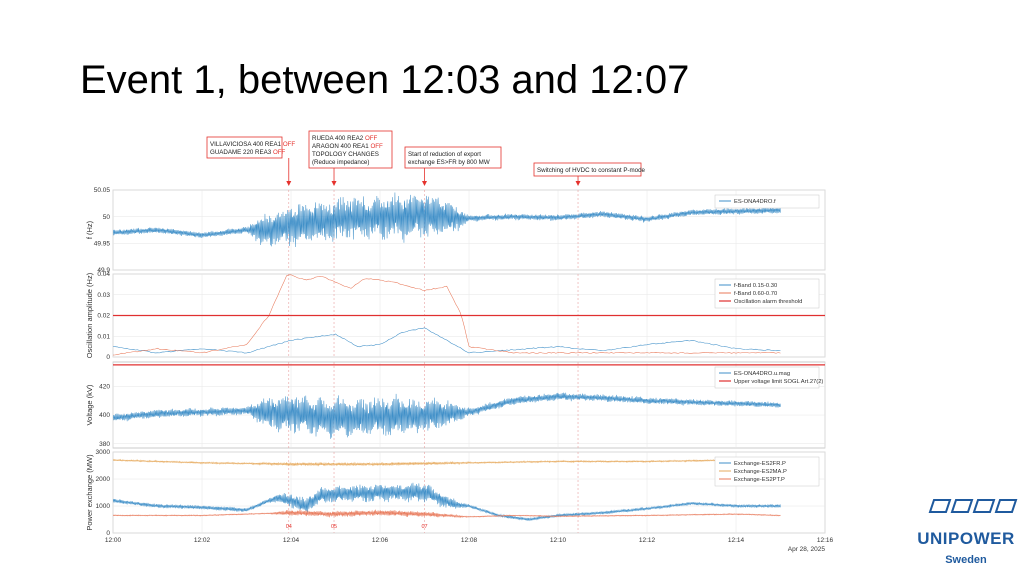 The image size is (1024, 575). What do you see at coordinates (807, 549) in the screenshot?
I see `date-label: Apr 28, 2025` at bounding box center [807, 549].